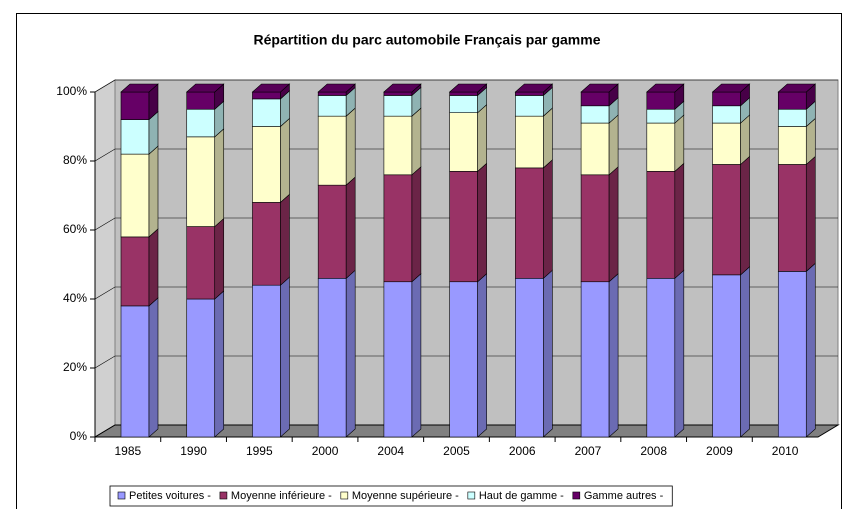 Image resolution: width=854 pixels, height=509 pixels. I want to click on x-tick-label: 2007, so click(588, 451).